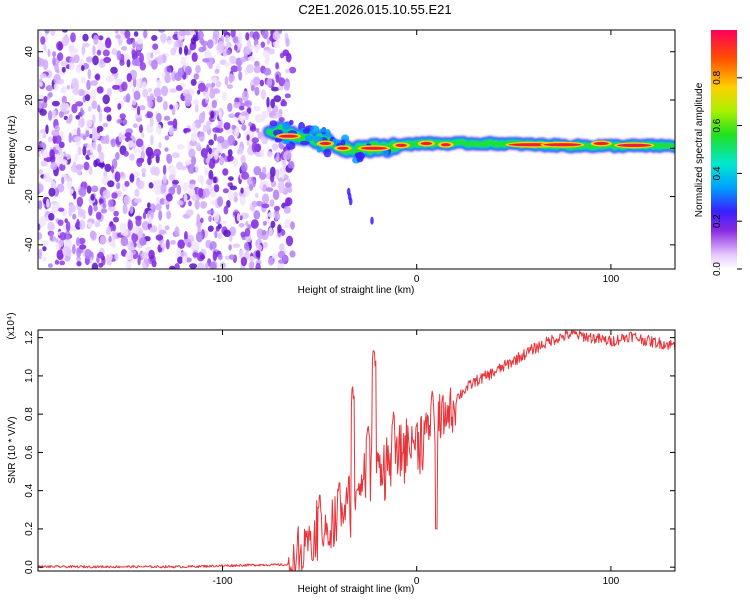  What do you see at coordinates (717, 269) in the screenshot?
I see `colorbar-tick-label: 0.0` at bounding box center [717, 269].